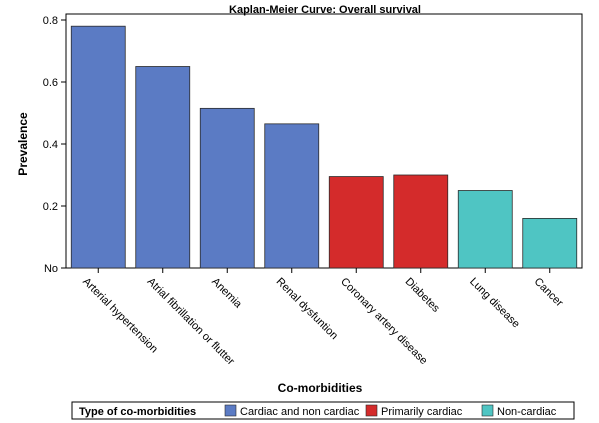 The height and width of the screenshot is (423, 599). Describe the element at coordinates (527, 412) in the screenshot. I see `legend-entry-label: Non-cardiac` at that location.